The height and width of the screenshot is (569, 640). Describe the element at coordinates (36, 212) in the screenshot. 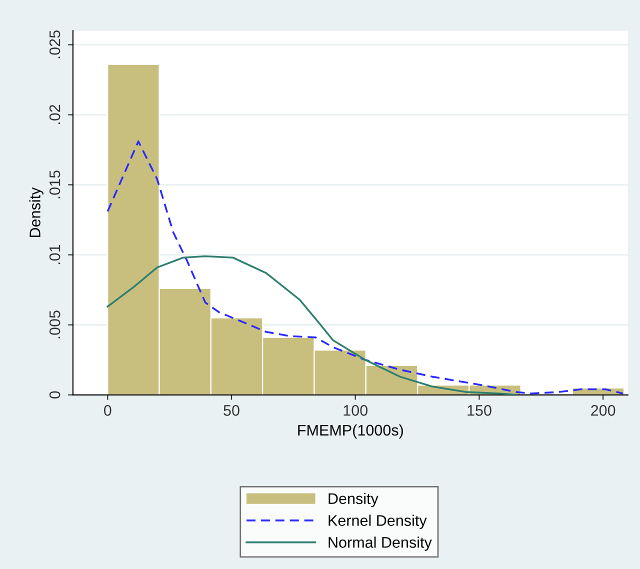

I see `y-axis-title: Density` at that location.